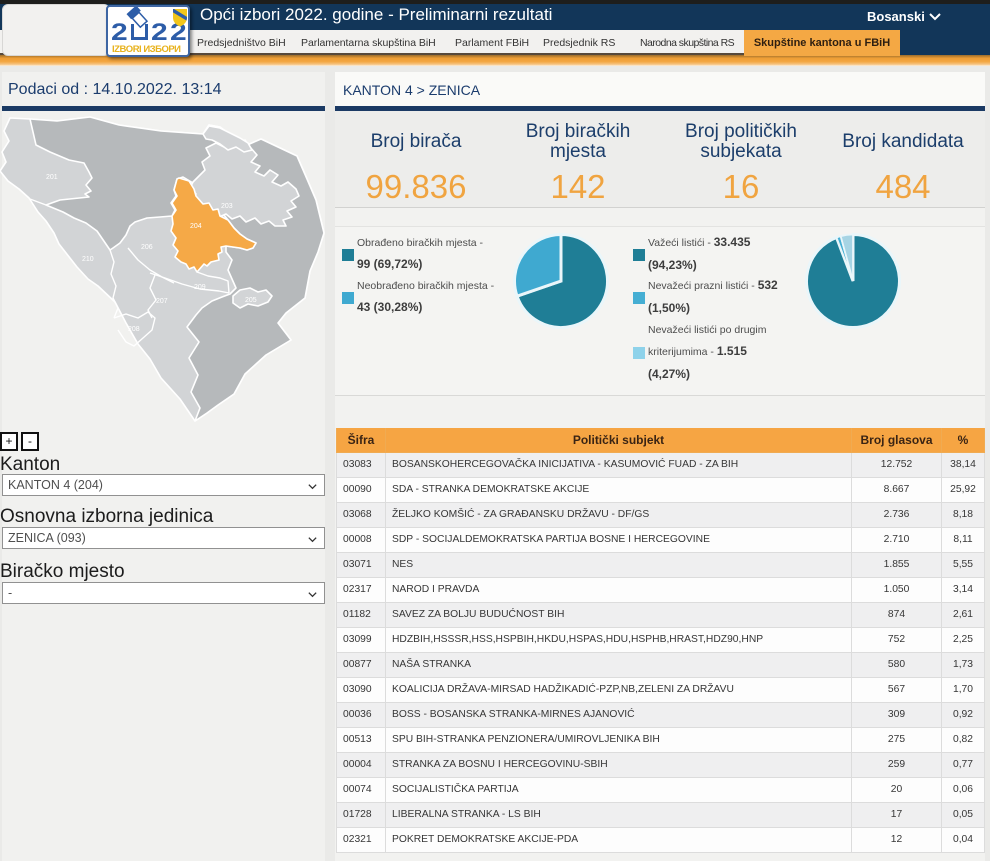 This screenshot has height=861, width=990. What do you see at coordinates (200, 287) in the screenshot?
I see `svg-text: 209` at bounding box center [200, 287].